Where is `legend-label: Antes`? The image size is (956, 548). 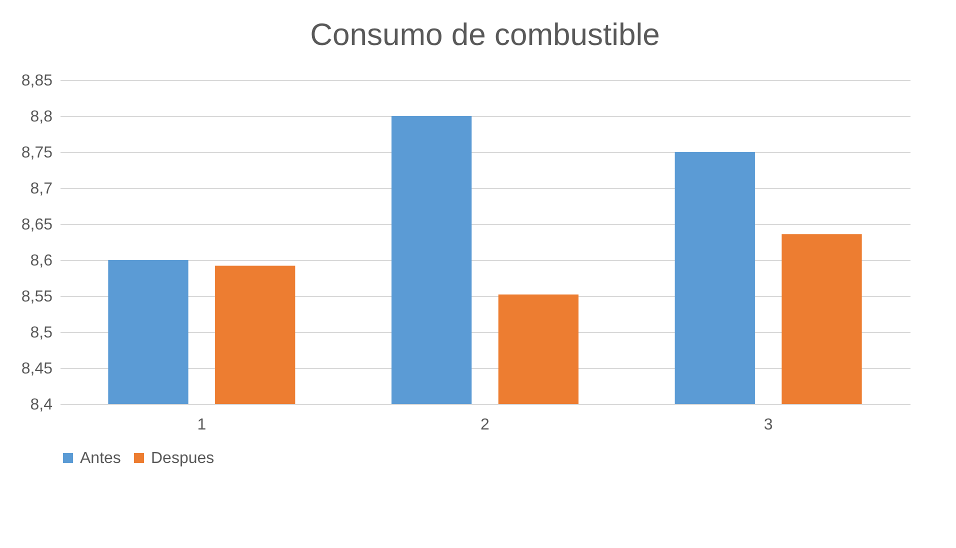
legend-label: Antes is located at coordinates (100, 458).